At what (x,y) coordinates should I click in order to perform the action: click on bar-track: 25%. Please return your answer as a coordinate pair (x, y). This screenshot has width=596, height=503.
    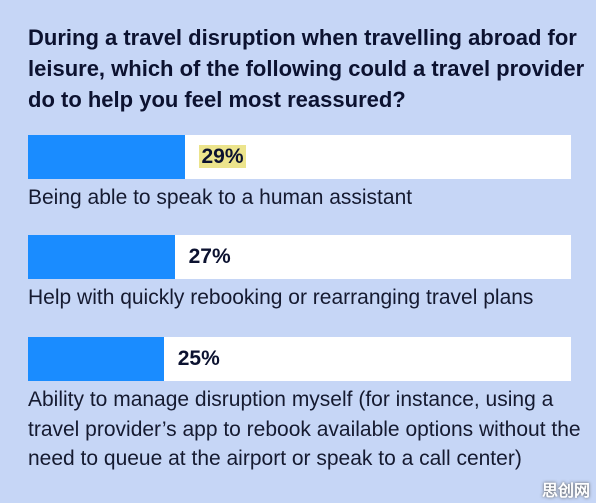
    Looking at the image, I should click on (299, 359).